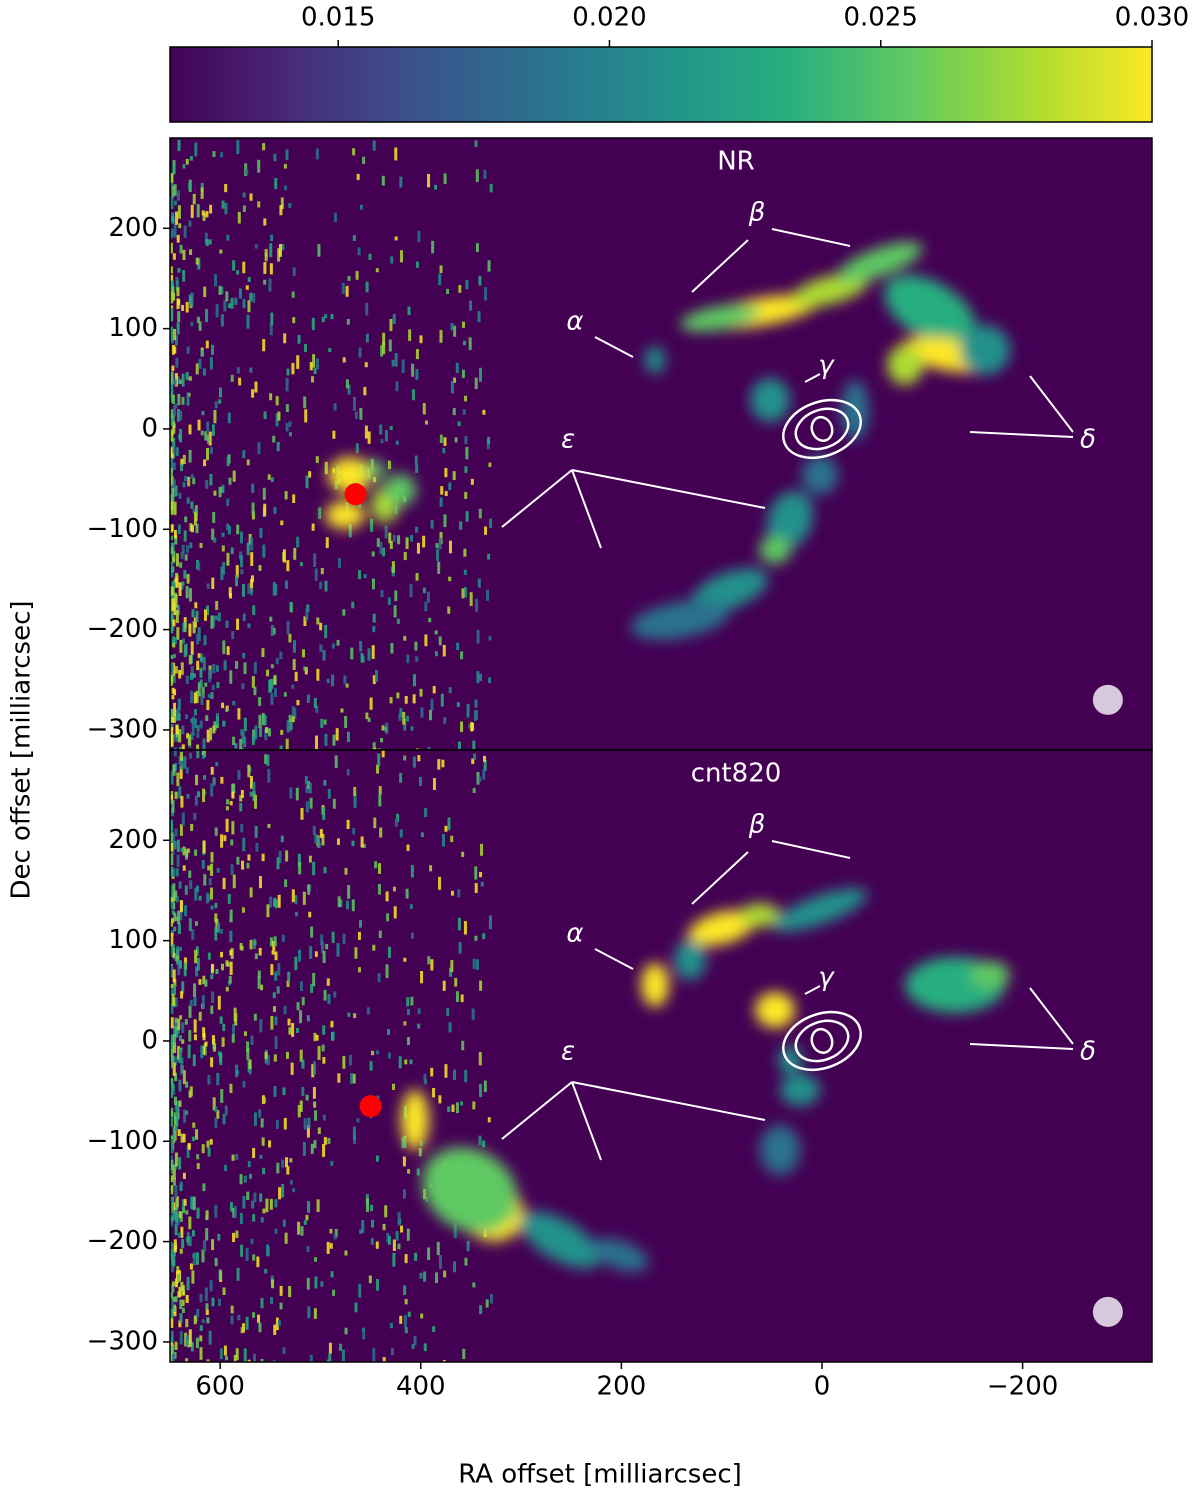 Image resolution: width=1200 pixels, height=1499 pixels. Describe the element at coordinates (822, 1041) in the screenshot. I see `contour` at that location.